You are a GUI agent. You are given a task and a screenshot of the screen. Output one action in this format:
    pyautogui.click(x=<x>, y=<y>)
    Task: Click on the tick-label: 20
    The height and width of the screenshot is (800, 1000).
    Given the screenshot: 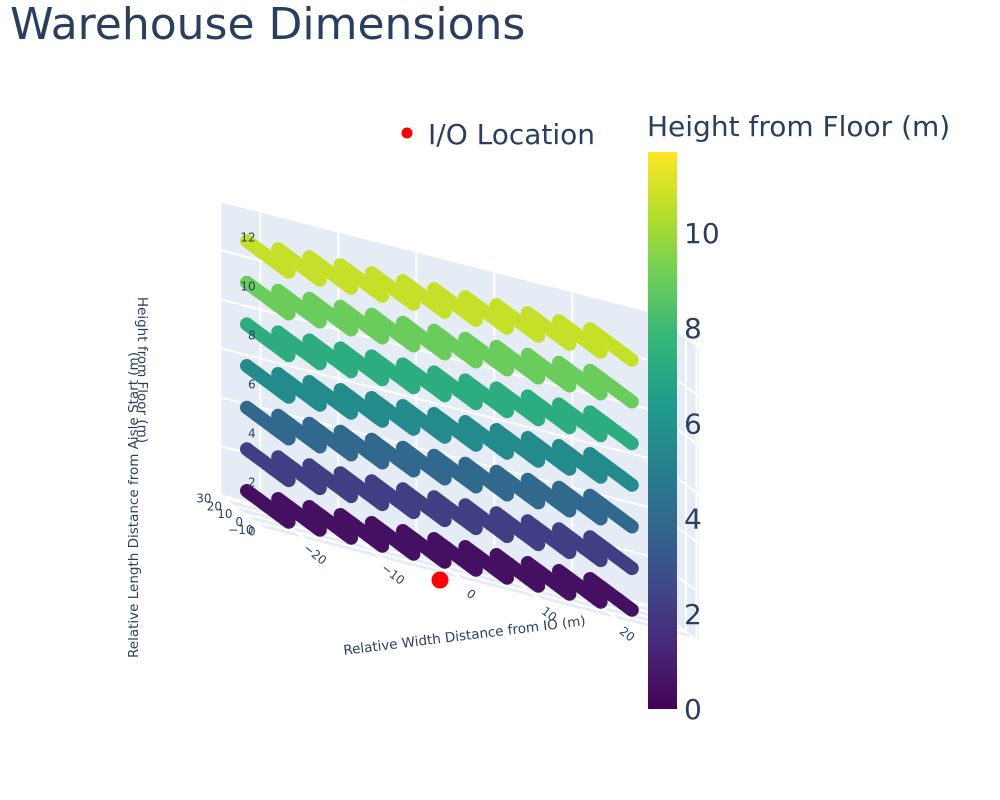 What is the action you would take?
    pyautogui.click(x=214, y=506)
    